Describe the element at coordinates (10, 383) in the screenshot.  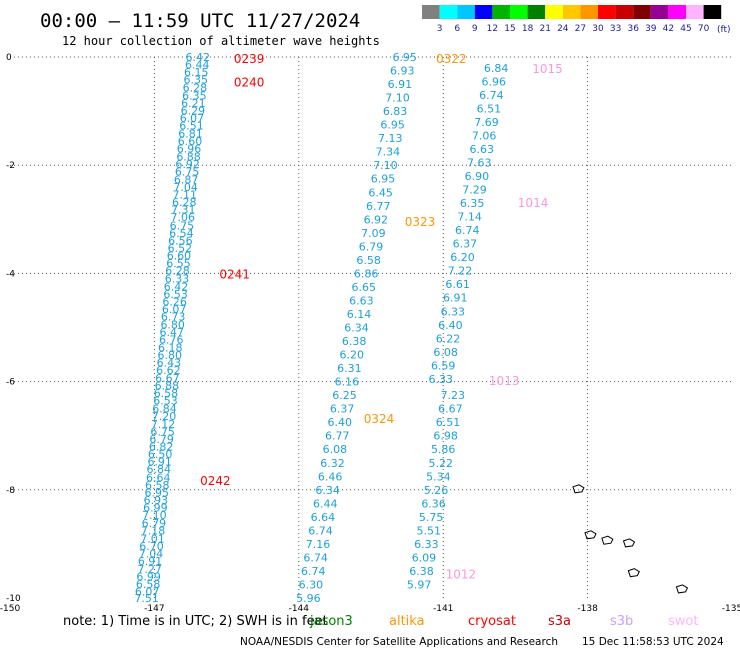
I see `y-tick-label: -6` at that location.